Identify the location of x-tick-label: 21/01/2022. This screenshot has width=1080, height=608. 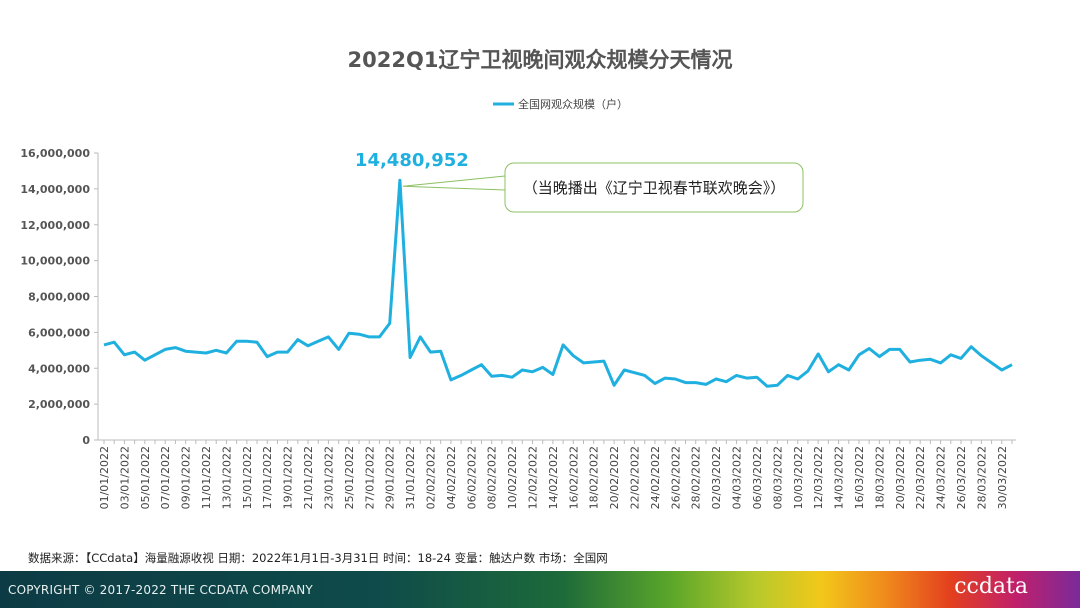
(308, 477).